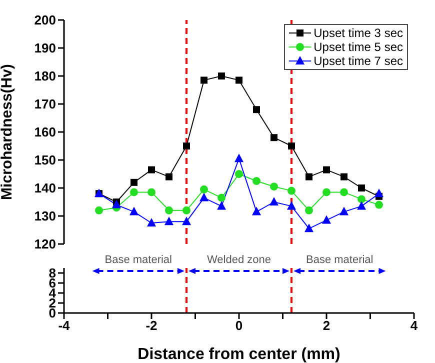 The height and width of the screenshot is (363, 435). What do you see at coordinates (45, 76) in the screenshot?
I see `y-tick-label: 180` at bounding box center [45, 76].